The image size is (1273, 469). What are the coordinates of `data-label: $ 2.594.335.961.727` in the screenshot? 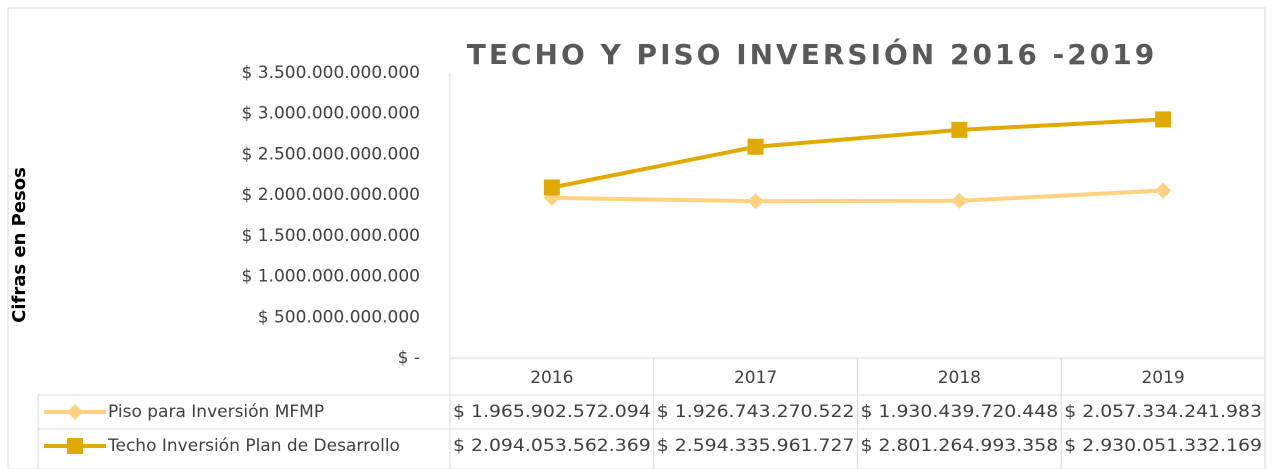 It's located at (756, 446).